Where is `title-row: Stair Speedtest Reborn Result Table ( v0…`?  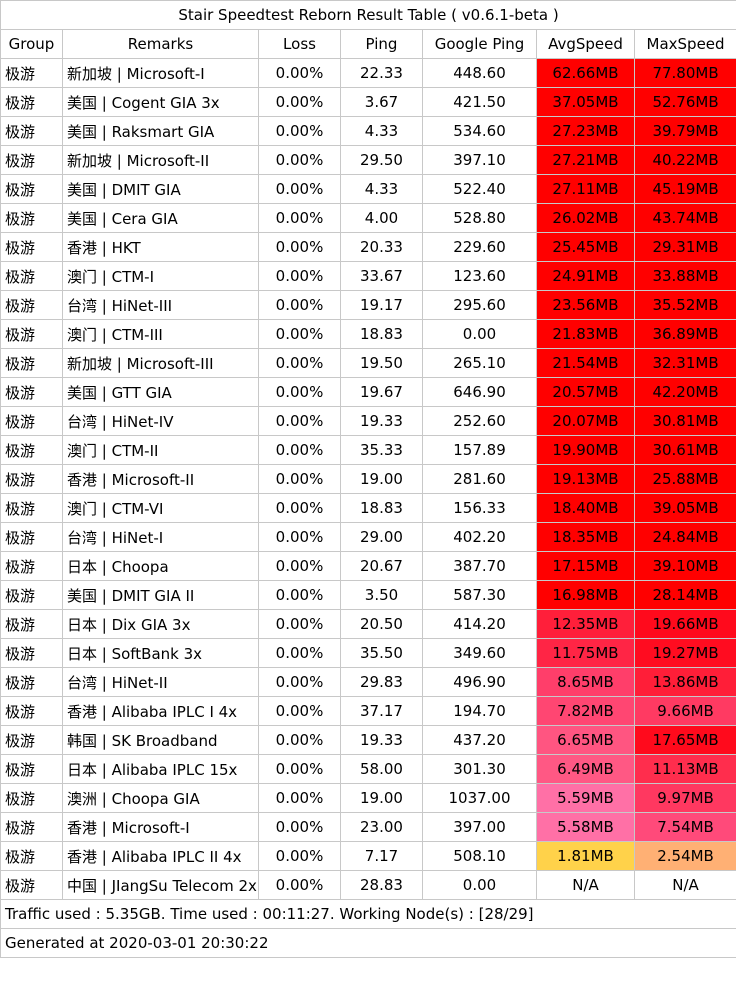 title-row: Stair Speedtest Reborn Result Table ( v0… is located at coordinates (368, 15).